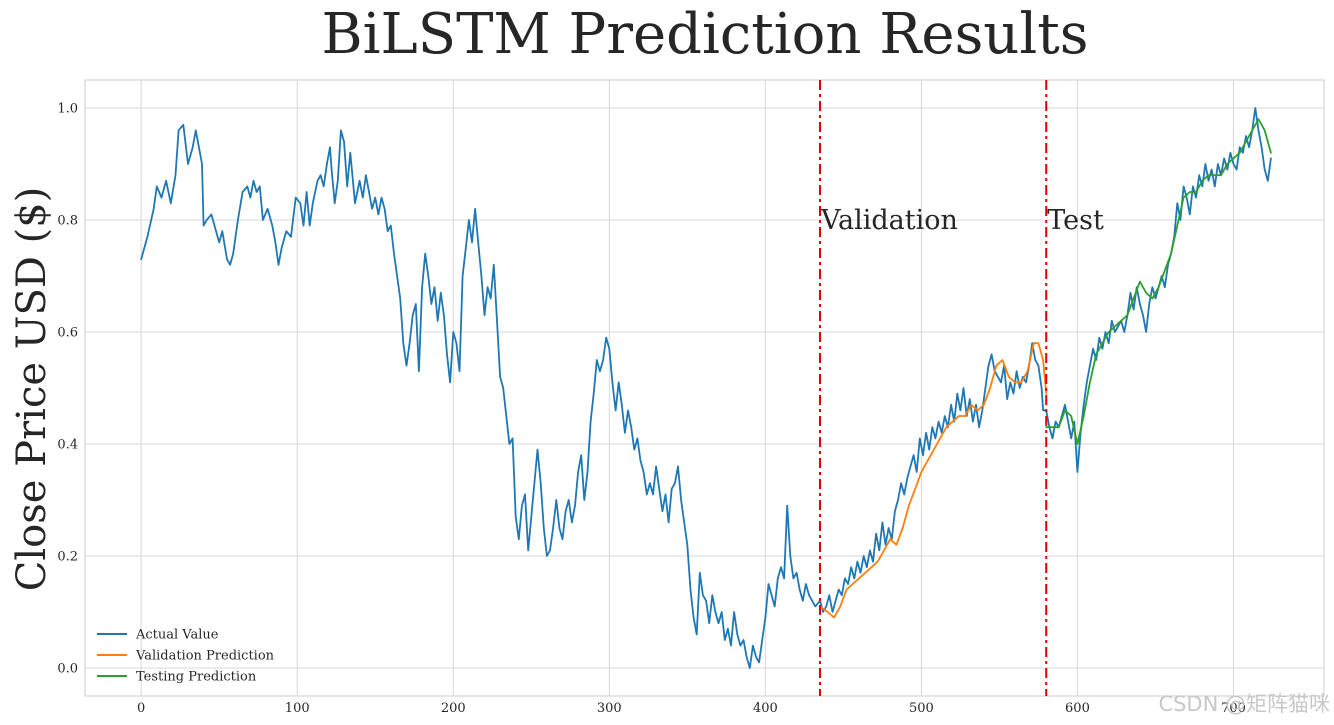 This screenshot has width=1334, height=725. I want to click on x-tick-labels: 0 100 200 300 400 500 600 700, so click(691, 708).